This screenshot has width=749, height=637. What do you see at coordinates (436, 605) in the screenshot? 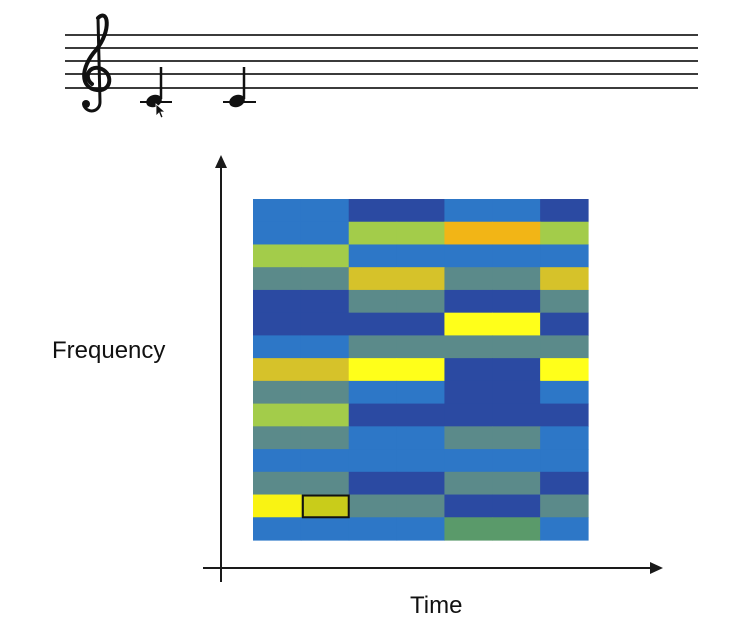
I see `x-axis-label: Time` at bounding box center [436, 605].